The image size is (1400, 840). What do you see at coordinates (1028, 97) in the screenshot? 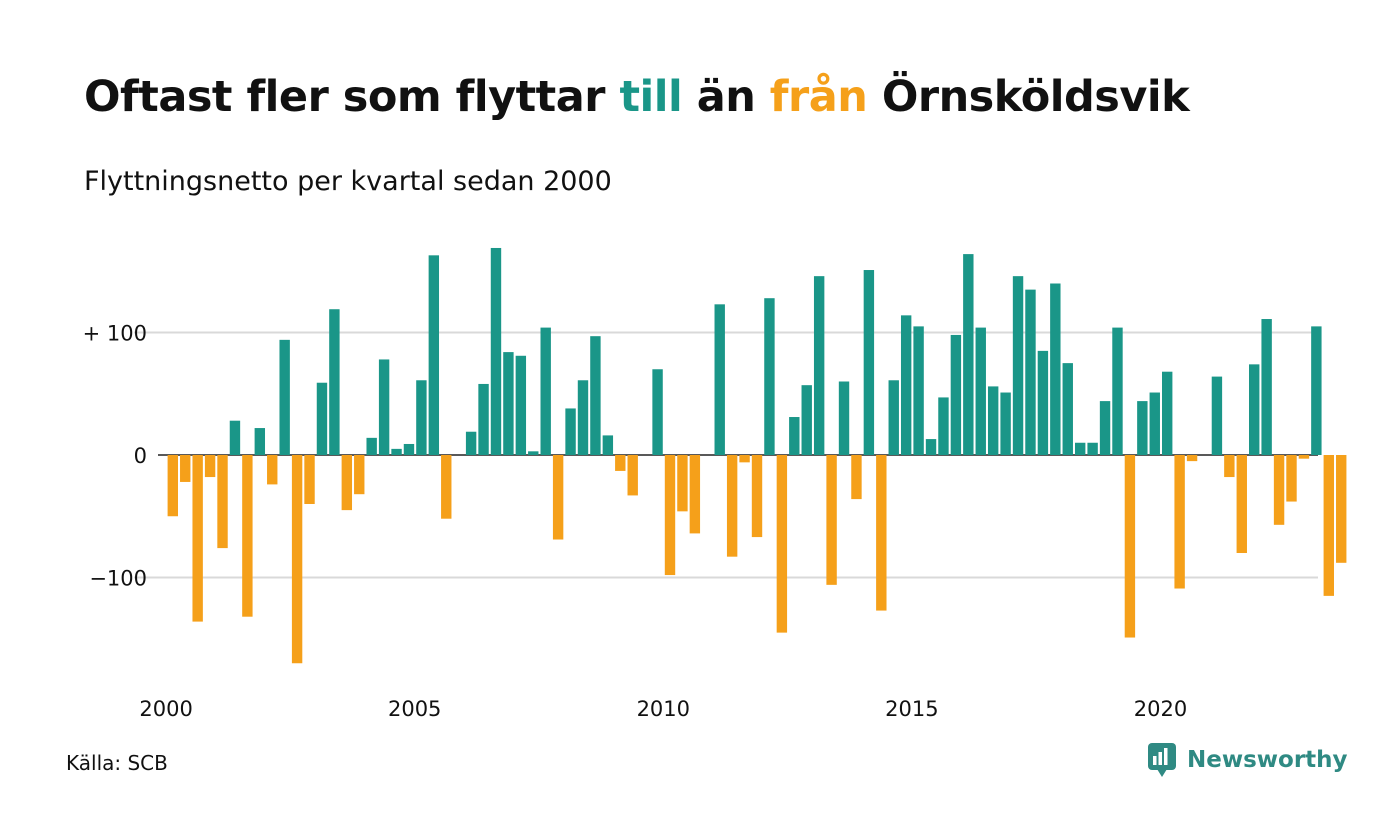
I see `title-part-3: Örnsköldsvik` at bounding box center [1028, 97].